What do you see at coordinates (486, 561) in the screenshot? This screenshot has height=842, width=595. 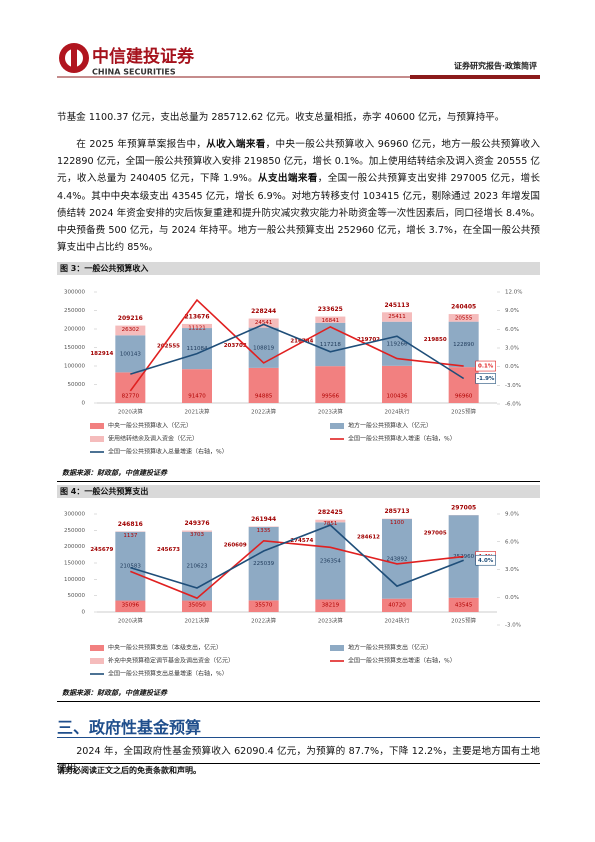 I see `line-value-label: 4.0%` at bounding box center [486, 561].